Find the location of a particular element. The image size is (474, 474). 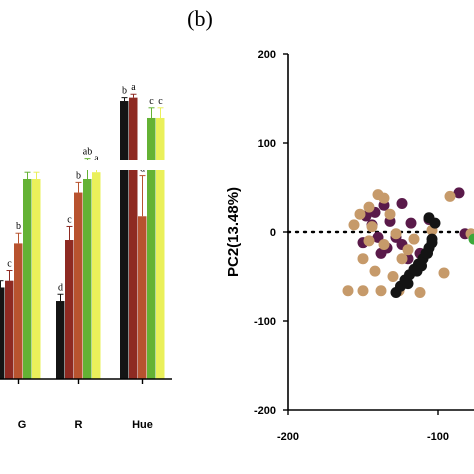

scatter-points is located at coordinates (408, 243).